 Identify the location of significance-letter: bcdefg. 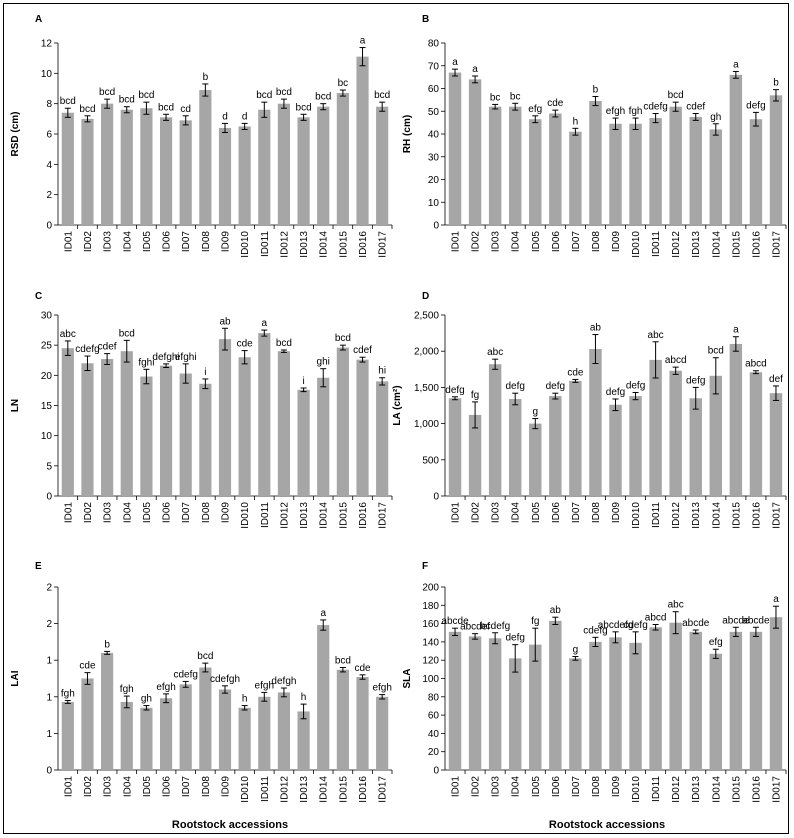
(495, 626).